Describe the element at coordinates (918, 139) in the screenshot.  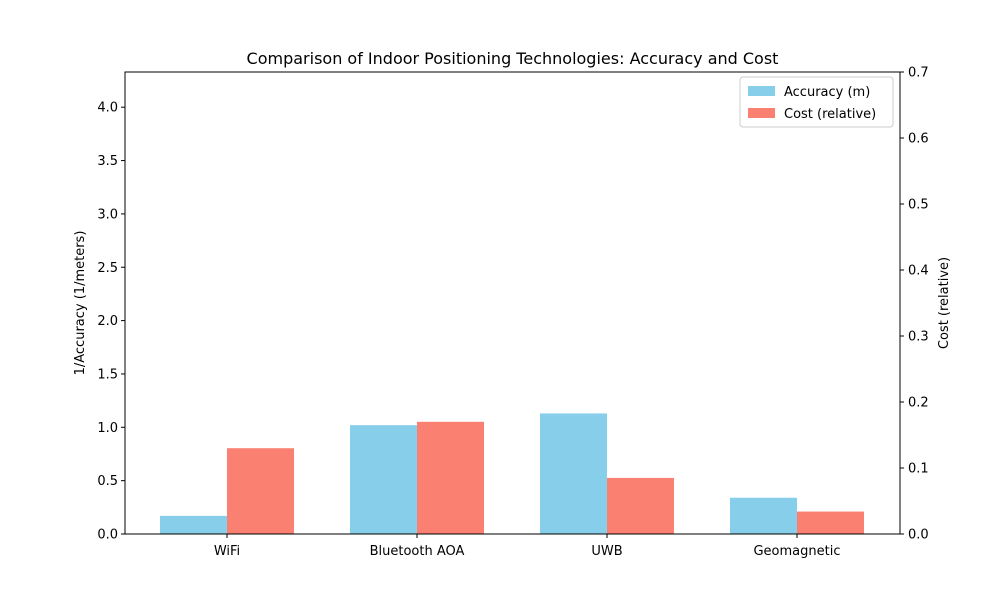
I see `right-y-tick-label: 0.6` at that location.